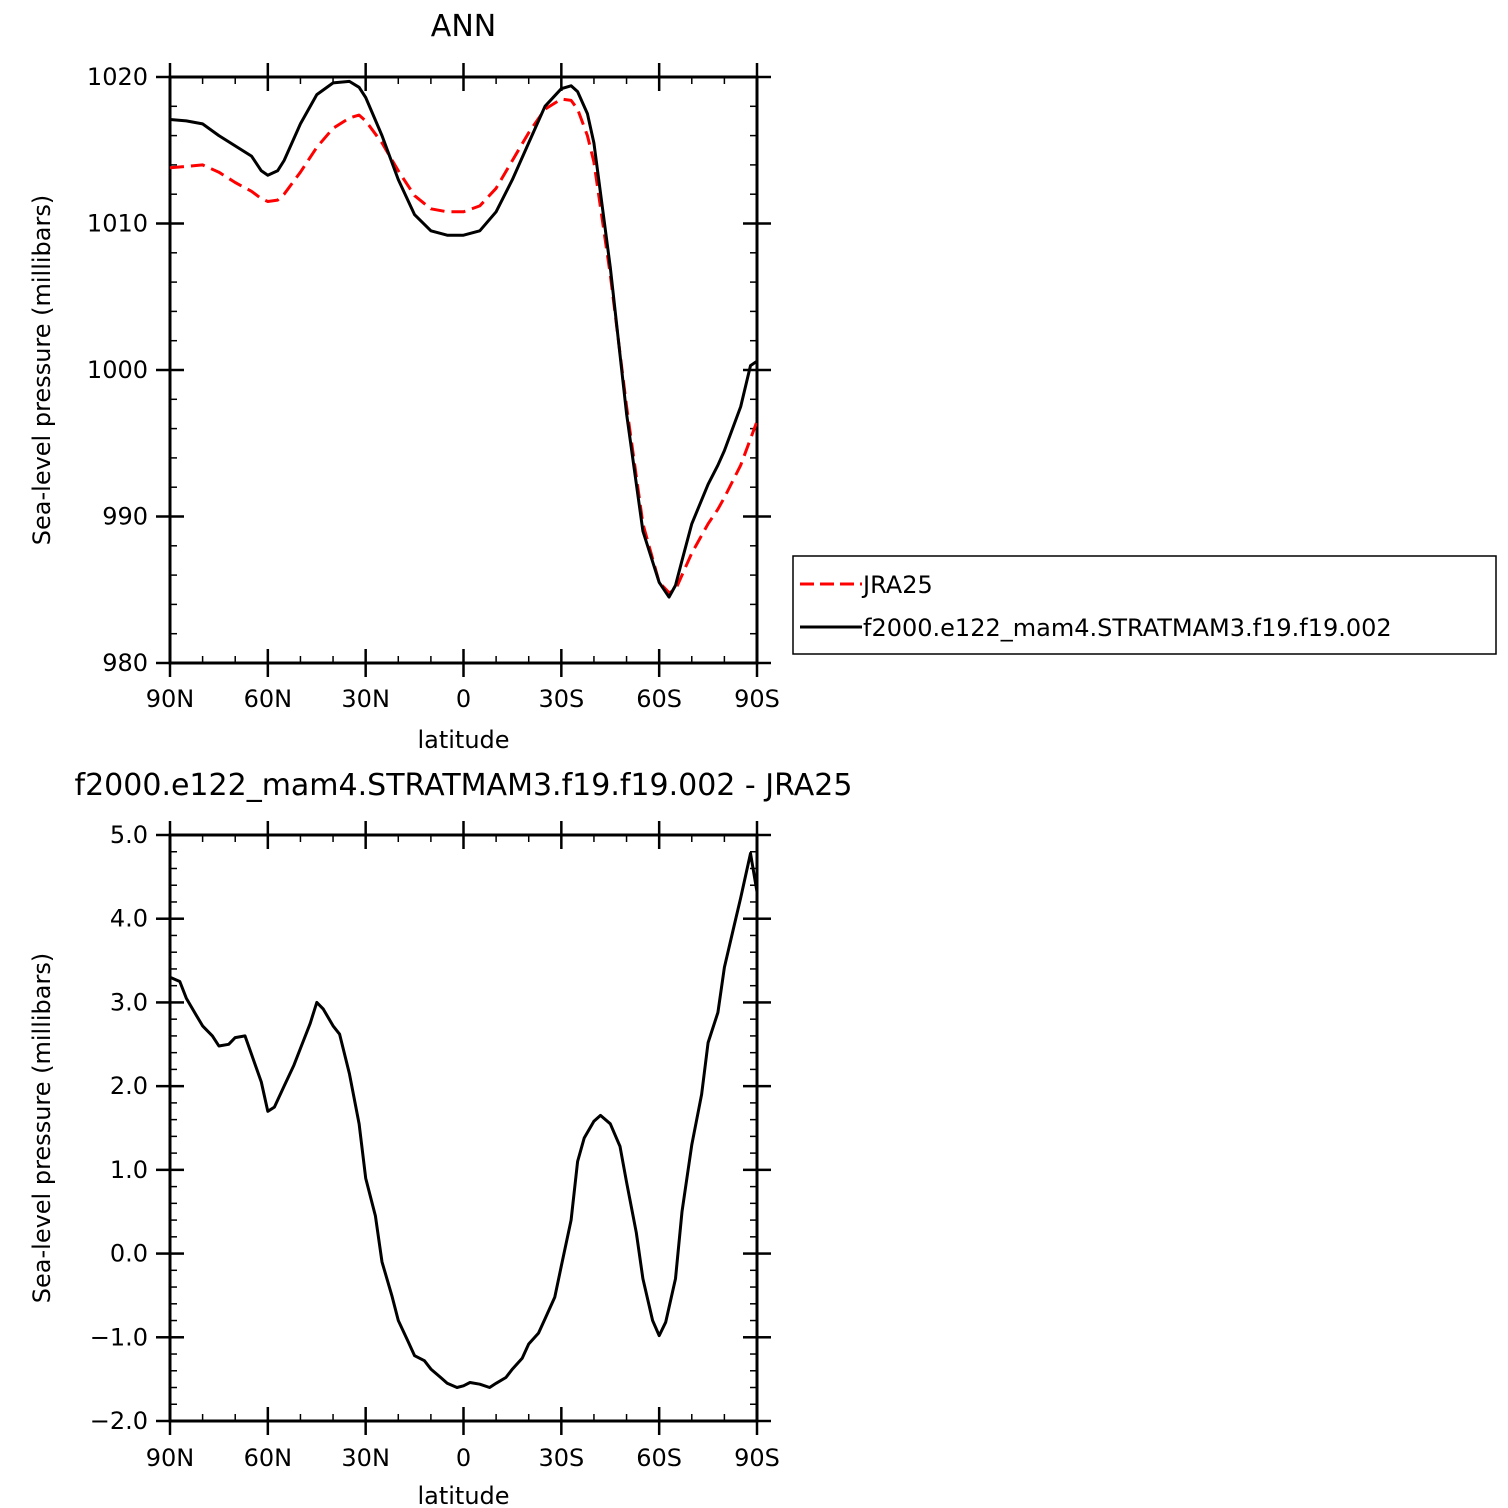 The width and height of the screenshot is (1508, 1508). What do you see at coordinates (129, 919) in the screenshot?
I see `y-tick-label: 4.0` at bounding box center [129, 919].